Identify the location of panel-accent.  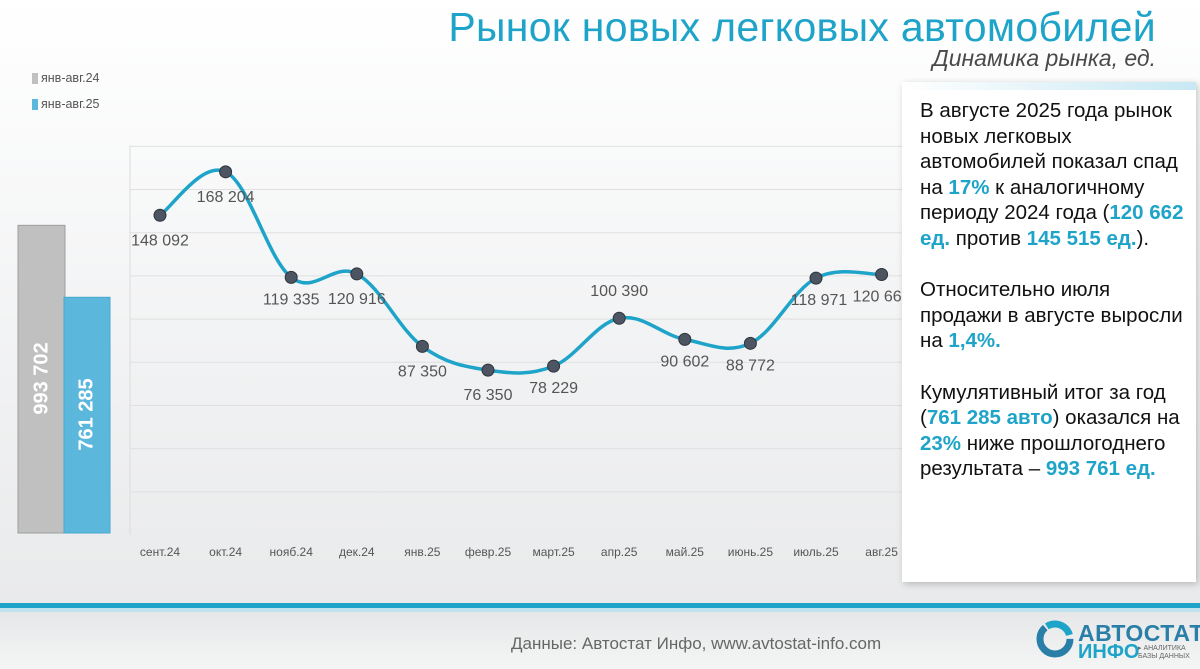
(1049, 86).